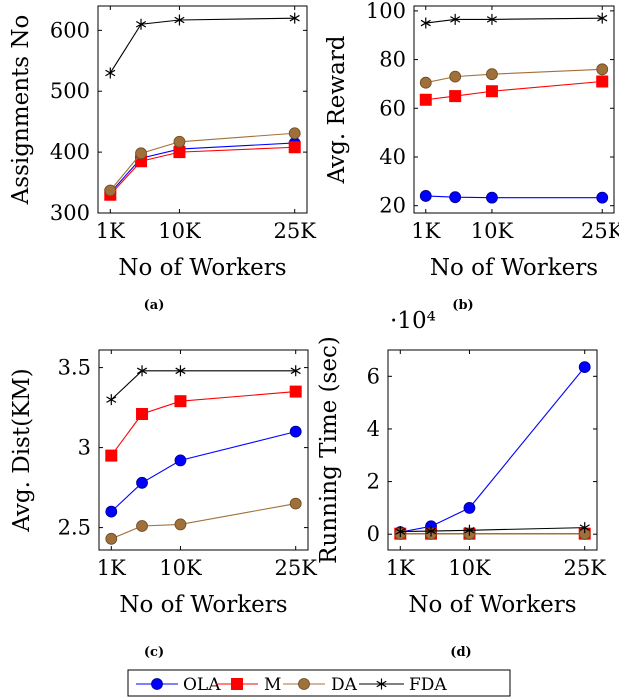 The image size is (619, 699). What do you see at coordinates (70, 91) in the screenshot?
I see `y-tick-label: 500` at bounding box center [70, 91].